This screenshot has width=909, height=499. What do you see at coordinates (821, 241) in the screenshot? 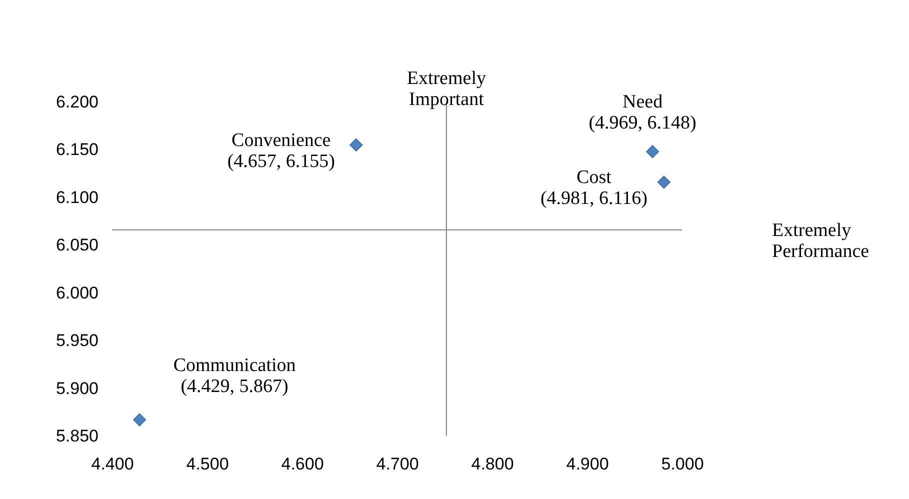
I see `text: Extremely Performance` at bounding box center [821, 241].